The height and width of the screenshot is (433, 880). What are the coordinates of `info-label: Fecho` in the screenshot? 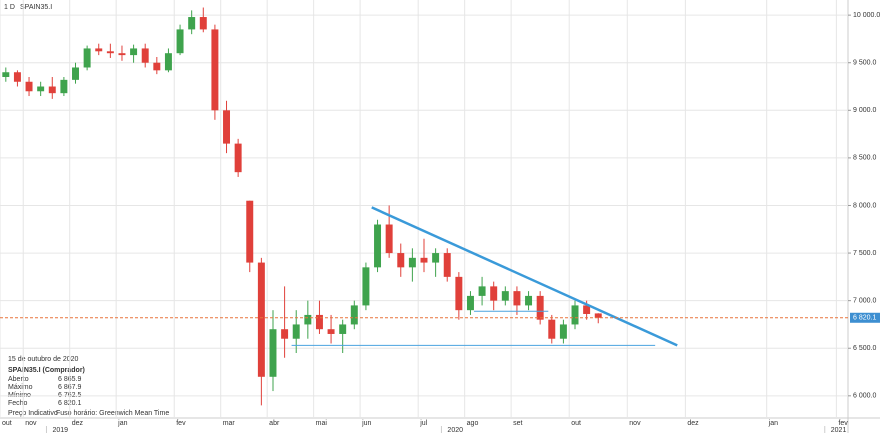 It's located at (18, 403).